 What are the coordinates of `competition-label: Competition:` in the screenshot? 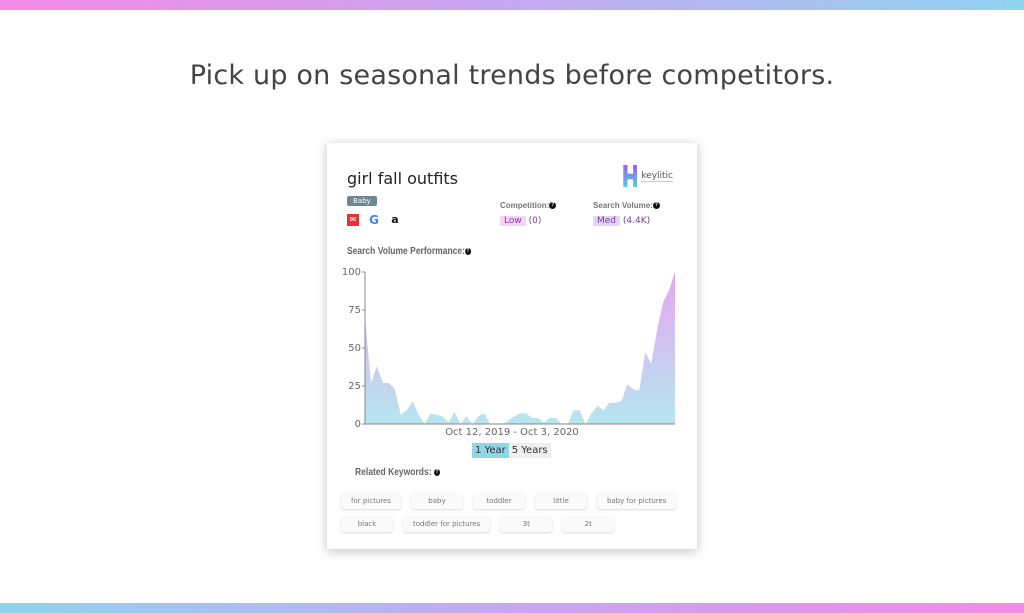 It's located at (525, 205).